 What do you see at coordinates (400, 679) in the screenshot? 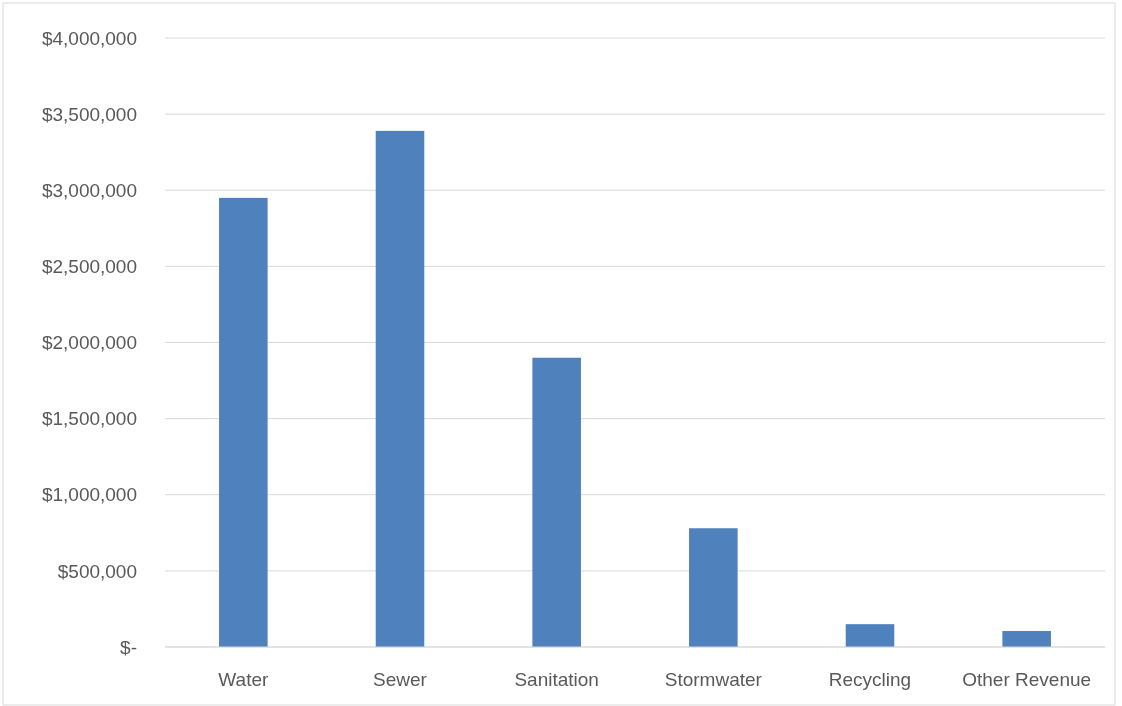
I see `x-tick-label: Sewer` at bounding box center [400, 679].